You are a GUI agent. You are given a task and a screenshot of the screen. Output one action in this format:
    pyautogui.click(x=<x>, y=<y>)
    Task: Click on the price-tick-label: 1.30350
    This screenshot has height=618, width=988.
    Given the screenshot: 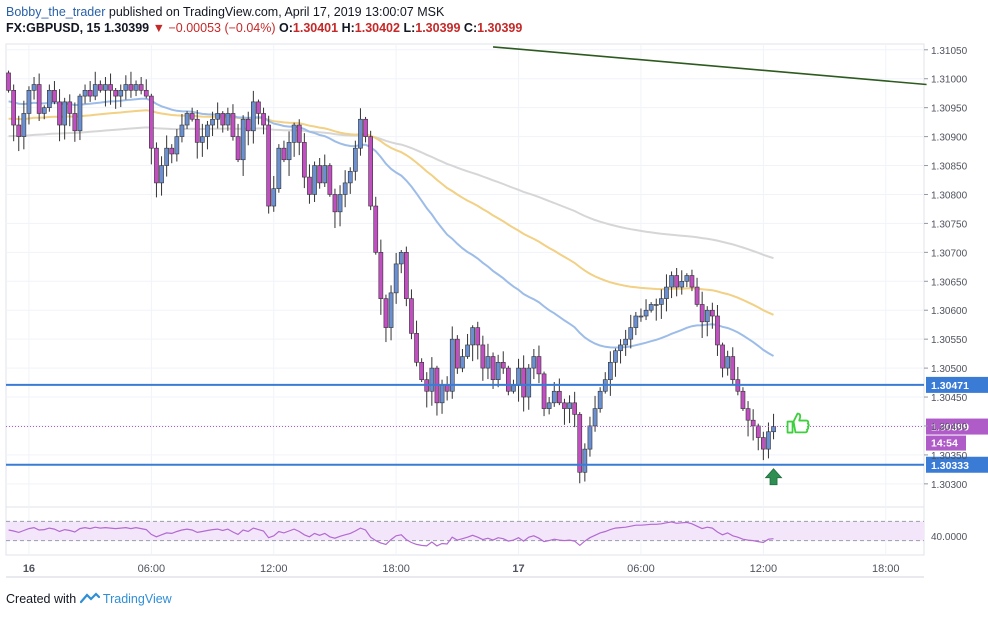 What is the action you would take?
    pyautogui.click(x=949, y=456)
    